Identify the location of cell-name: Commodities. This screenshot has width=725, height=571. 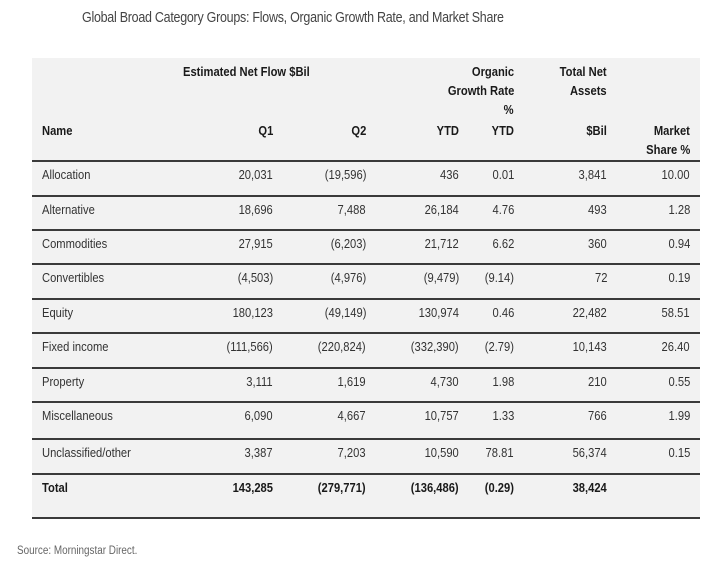
(75, 243).